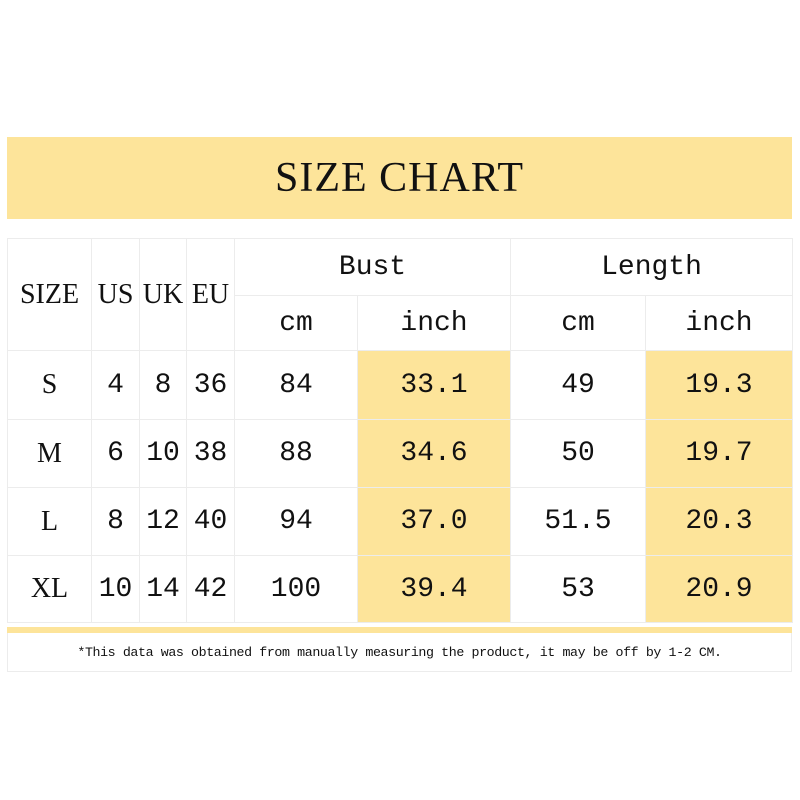  What do you see at coordinates (210, 385) in the screenshot?
I see `cell-eu: 36` at bounding box center [210, 385].